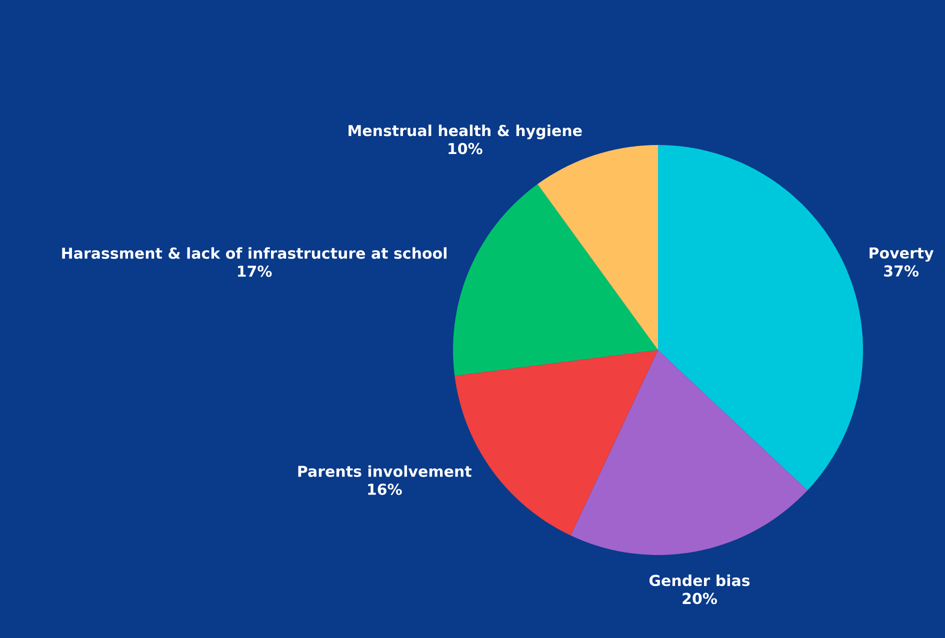 The width and height of the screenshot is (945, 638). Describe the element at coordinates (465, 132) in the screenshot. I see `slice-label: Menstrual health & hygiene` at that location.